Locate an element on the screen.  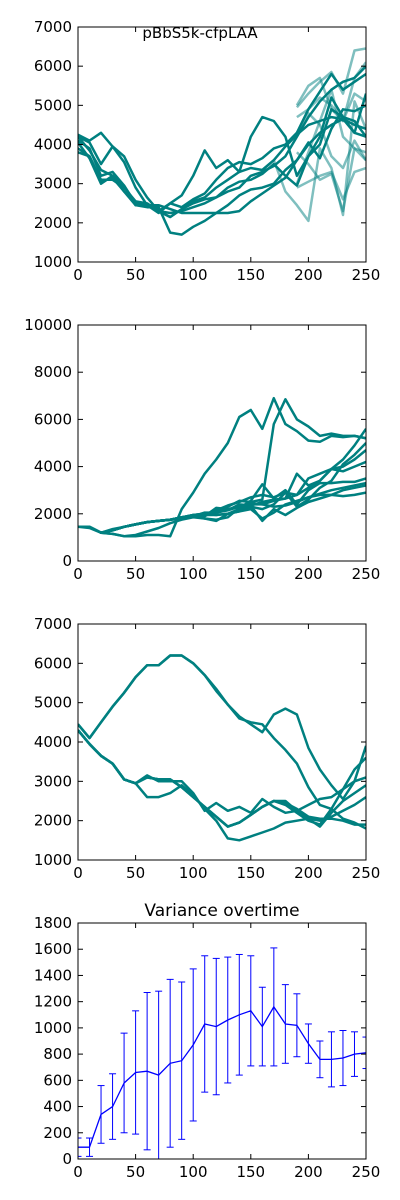
y-tick-label: 200 is located at coordinates (57, 1133).